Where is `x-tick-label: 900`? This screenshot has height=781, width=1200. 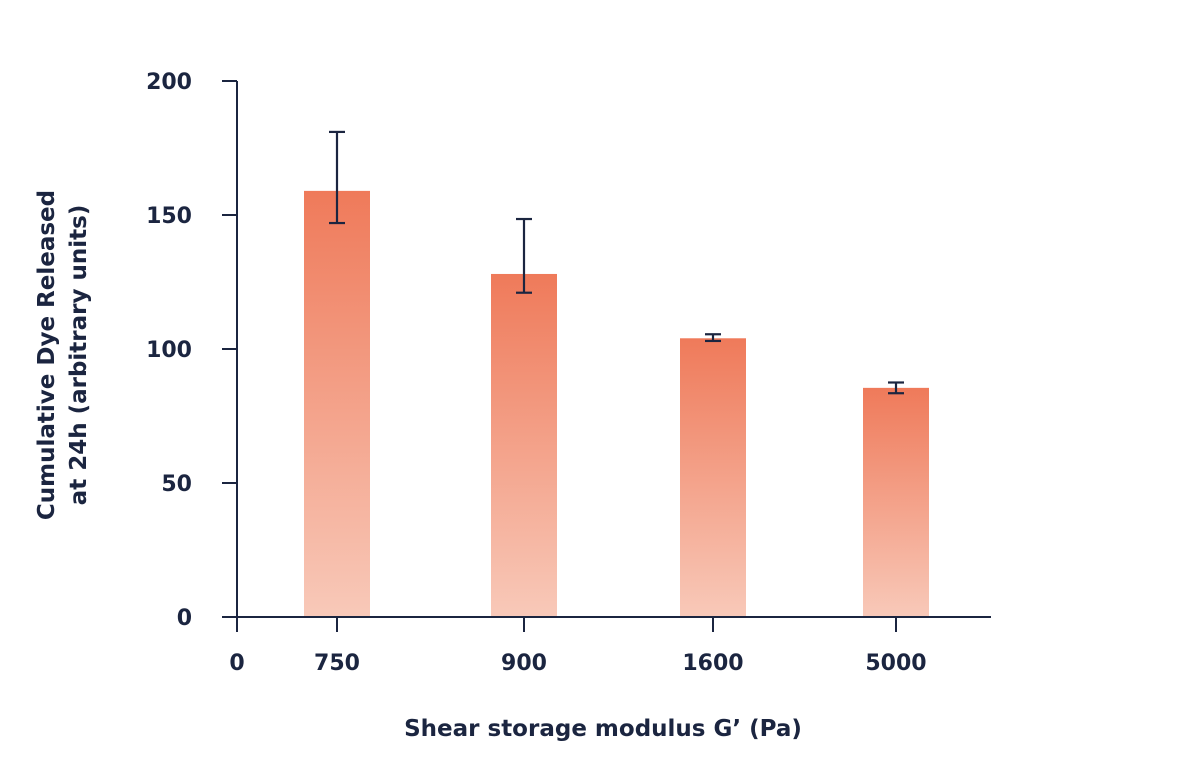 x-tick-label: 900 is located at coordinates (524, 663).